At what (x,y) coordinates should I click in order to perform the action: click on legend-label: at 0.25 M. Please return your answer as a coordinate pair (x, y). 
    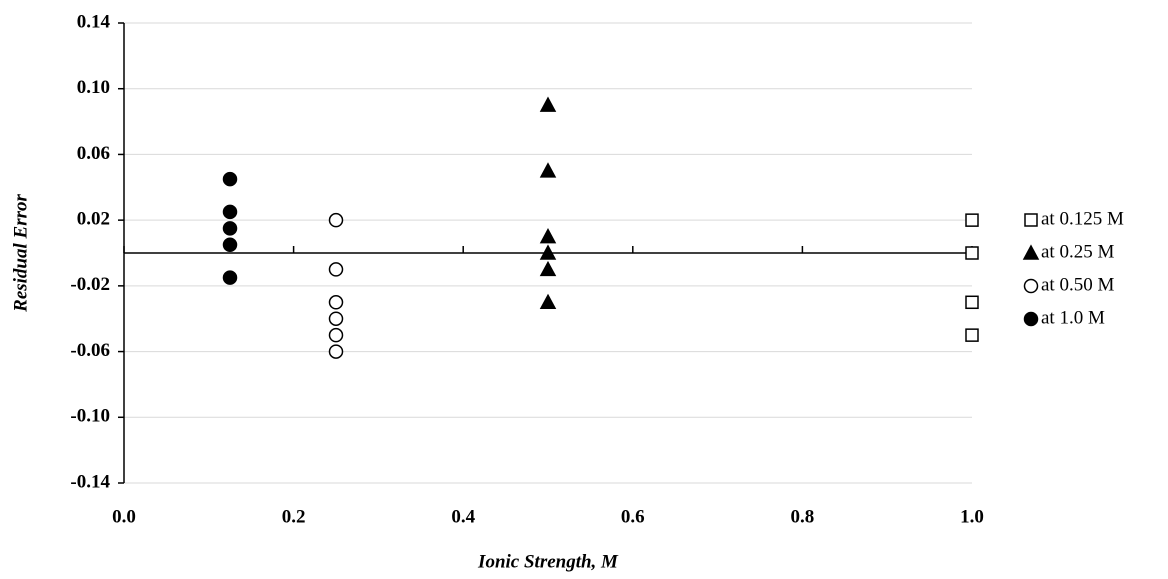
    Looking at the image, I should click on (1077, 251).